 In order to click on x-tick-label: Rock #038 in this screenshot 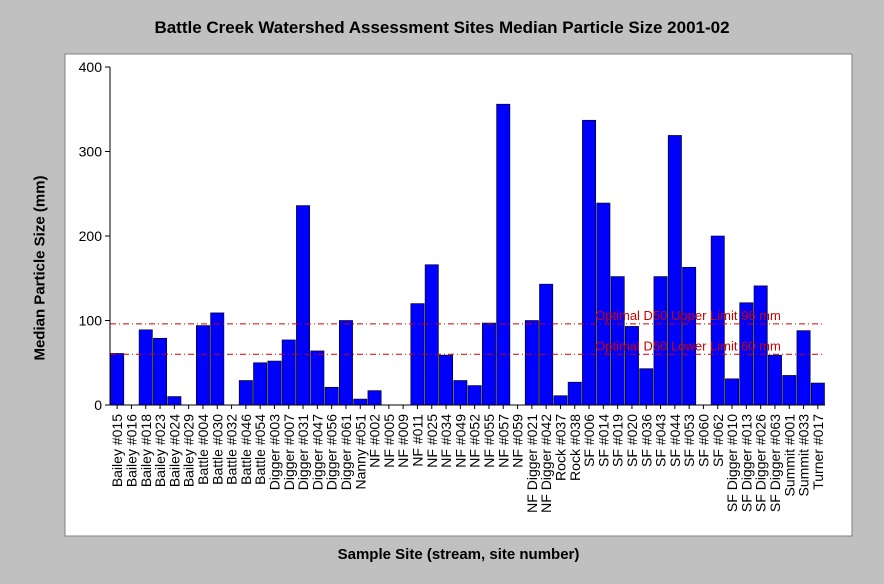, I will do `click(575, 447)`.